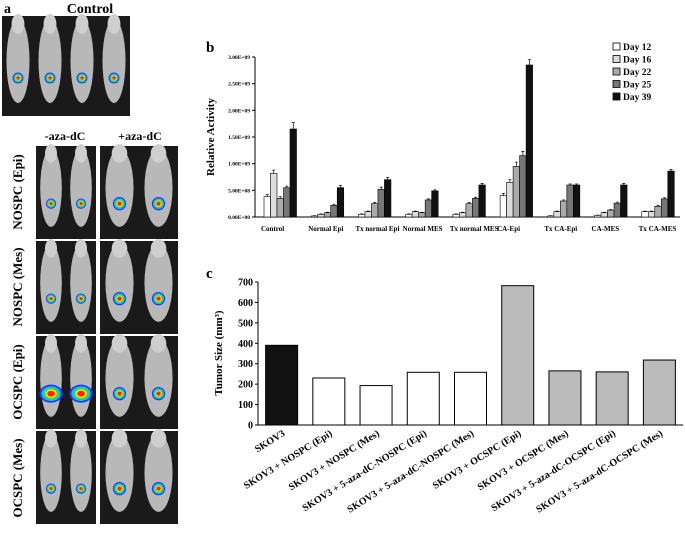  I want to click on y-tick-label: 2.50E+09, so click(239, 85).